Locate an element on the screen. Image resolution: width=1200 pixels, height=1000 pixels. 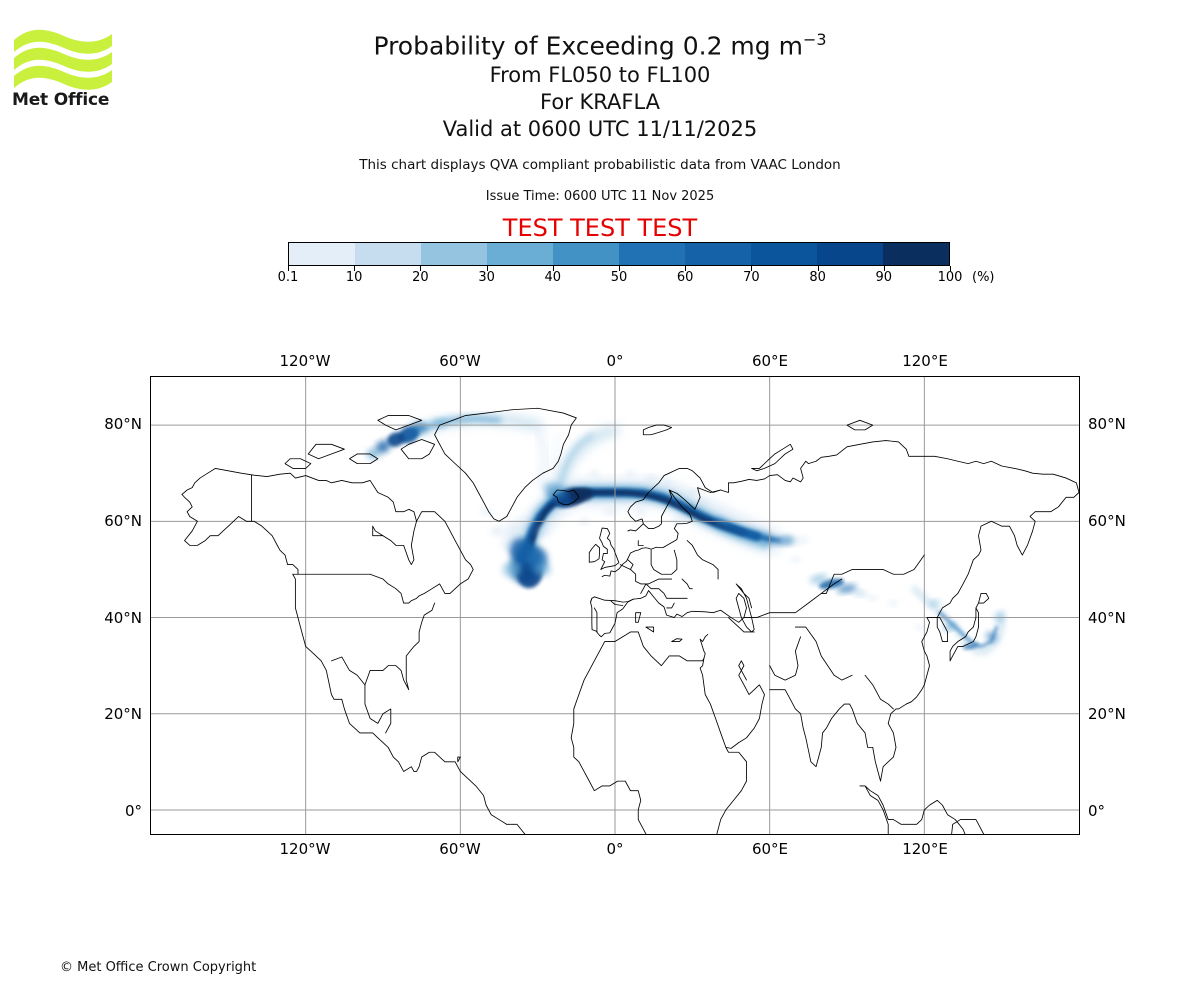
page-title-exponent: −3 is located at coordinates (814, 39).